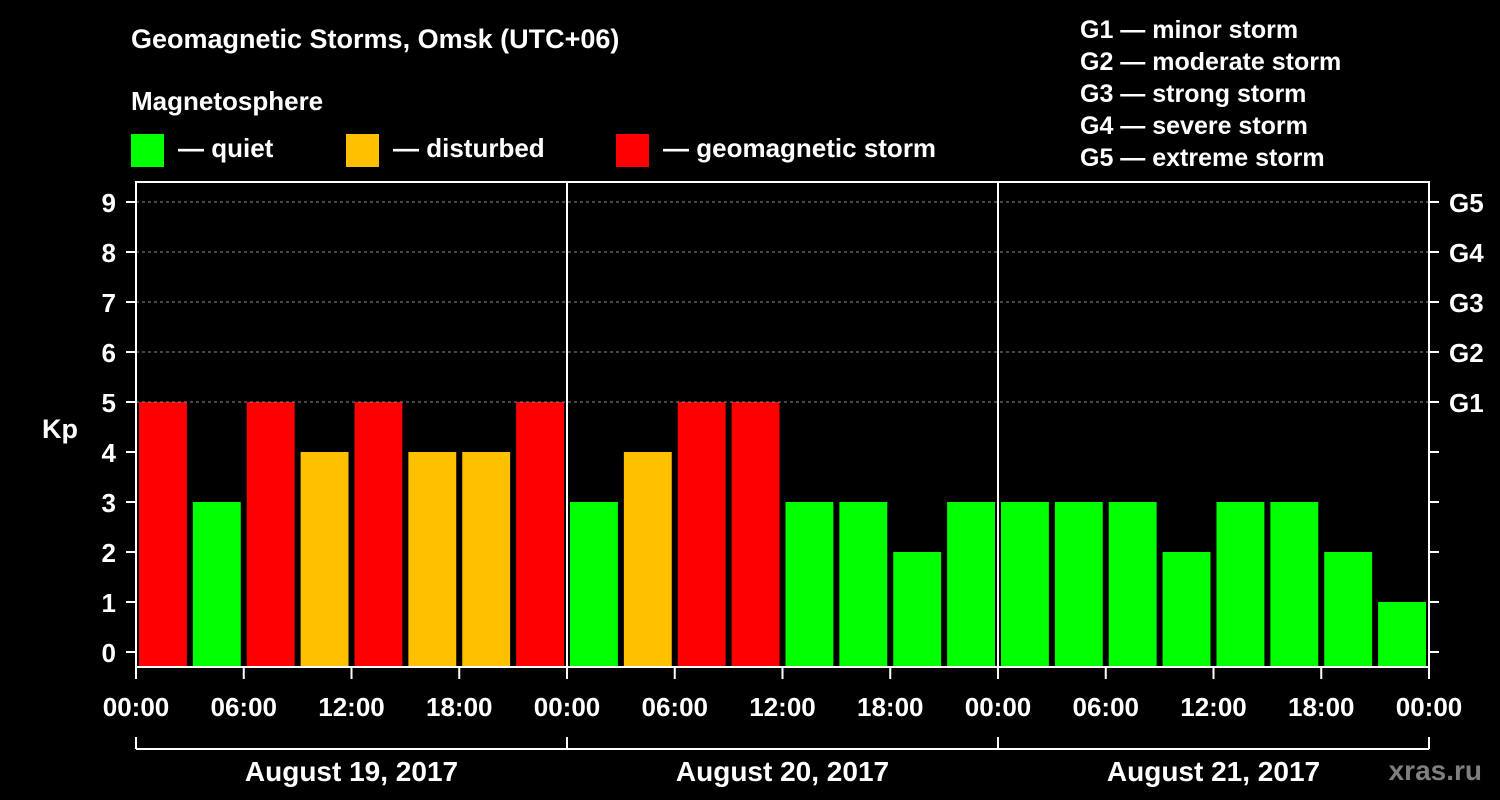 The image size is (1500, 800). I want to click on y-axis-label: Kp, so click(60, 429).